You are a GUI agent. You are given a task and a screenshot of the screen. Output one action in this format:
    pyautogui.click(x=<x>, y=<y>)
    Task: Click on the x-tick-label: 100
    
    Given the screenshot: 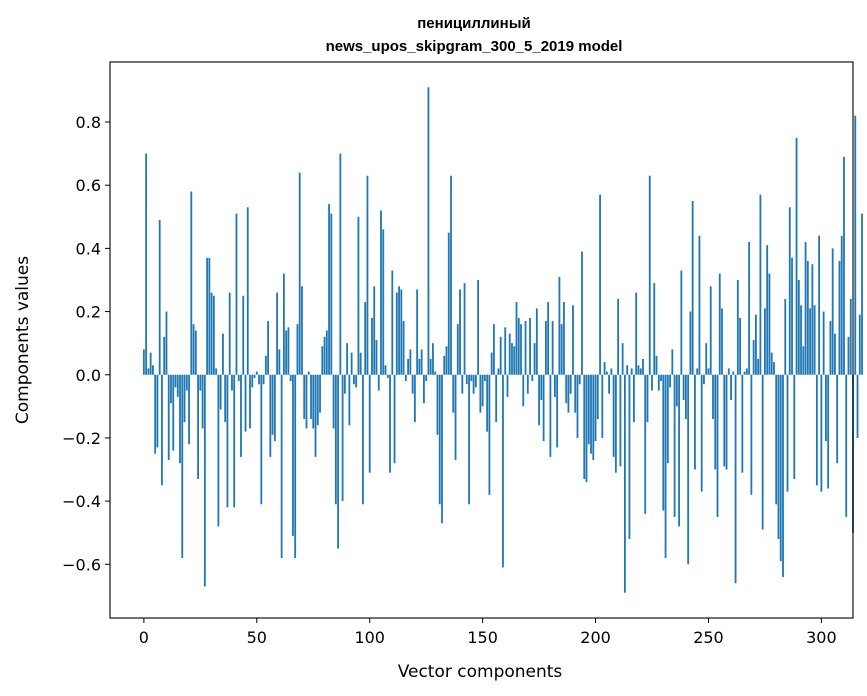 What is the action you would take?
    pyautogui.click(x=369, y=637)
    